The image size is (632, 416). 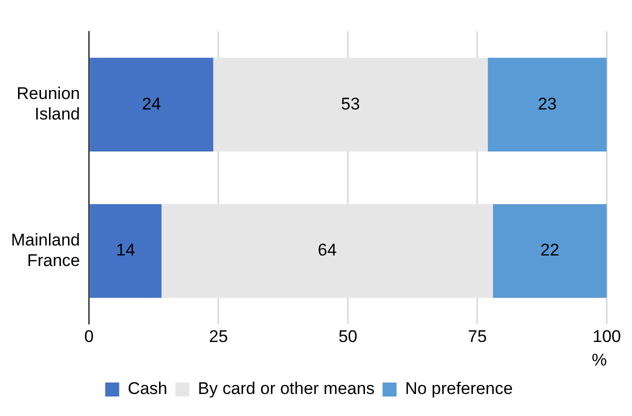 I want to click on x-tick-label: 25, so click(x=218, y=336).